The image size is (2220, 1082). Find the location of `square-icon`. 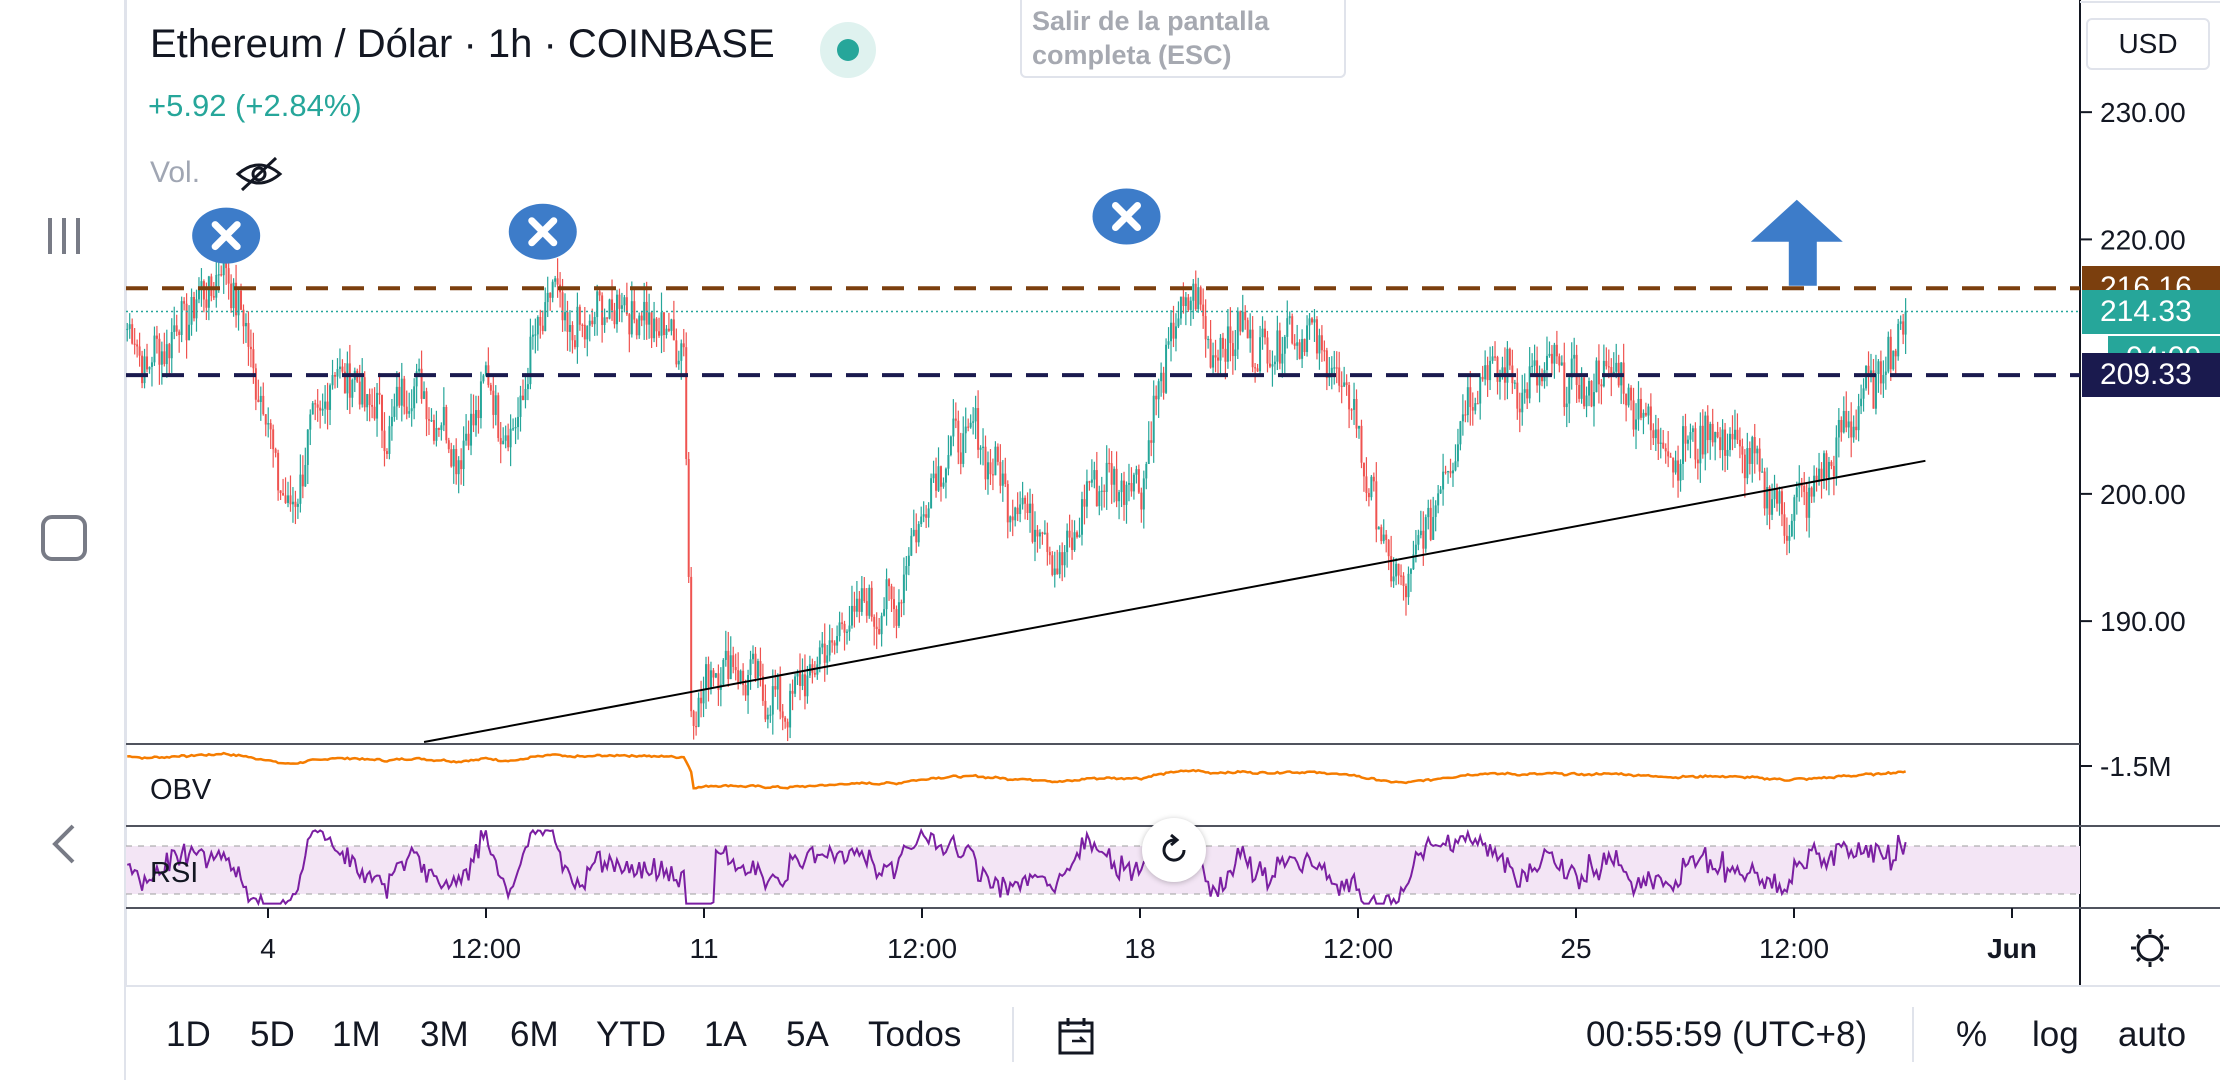

square-icon is located at coordinates (64, 538).